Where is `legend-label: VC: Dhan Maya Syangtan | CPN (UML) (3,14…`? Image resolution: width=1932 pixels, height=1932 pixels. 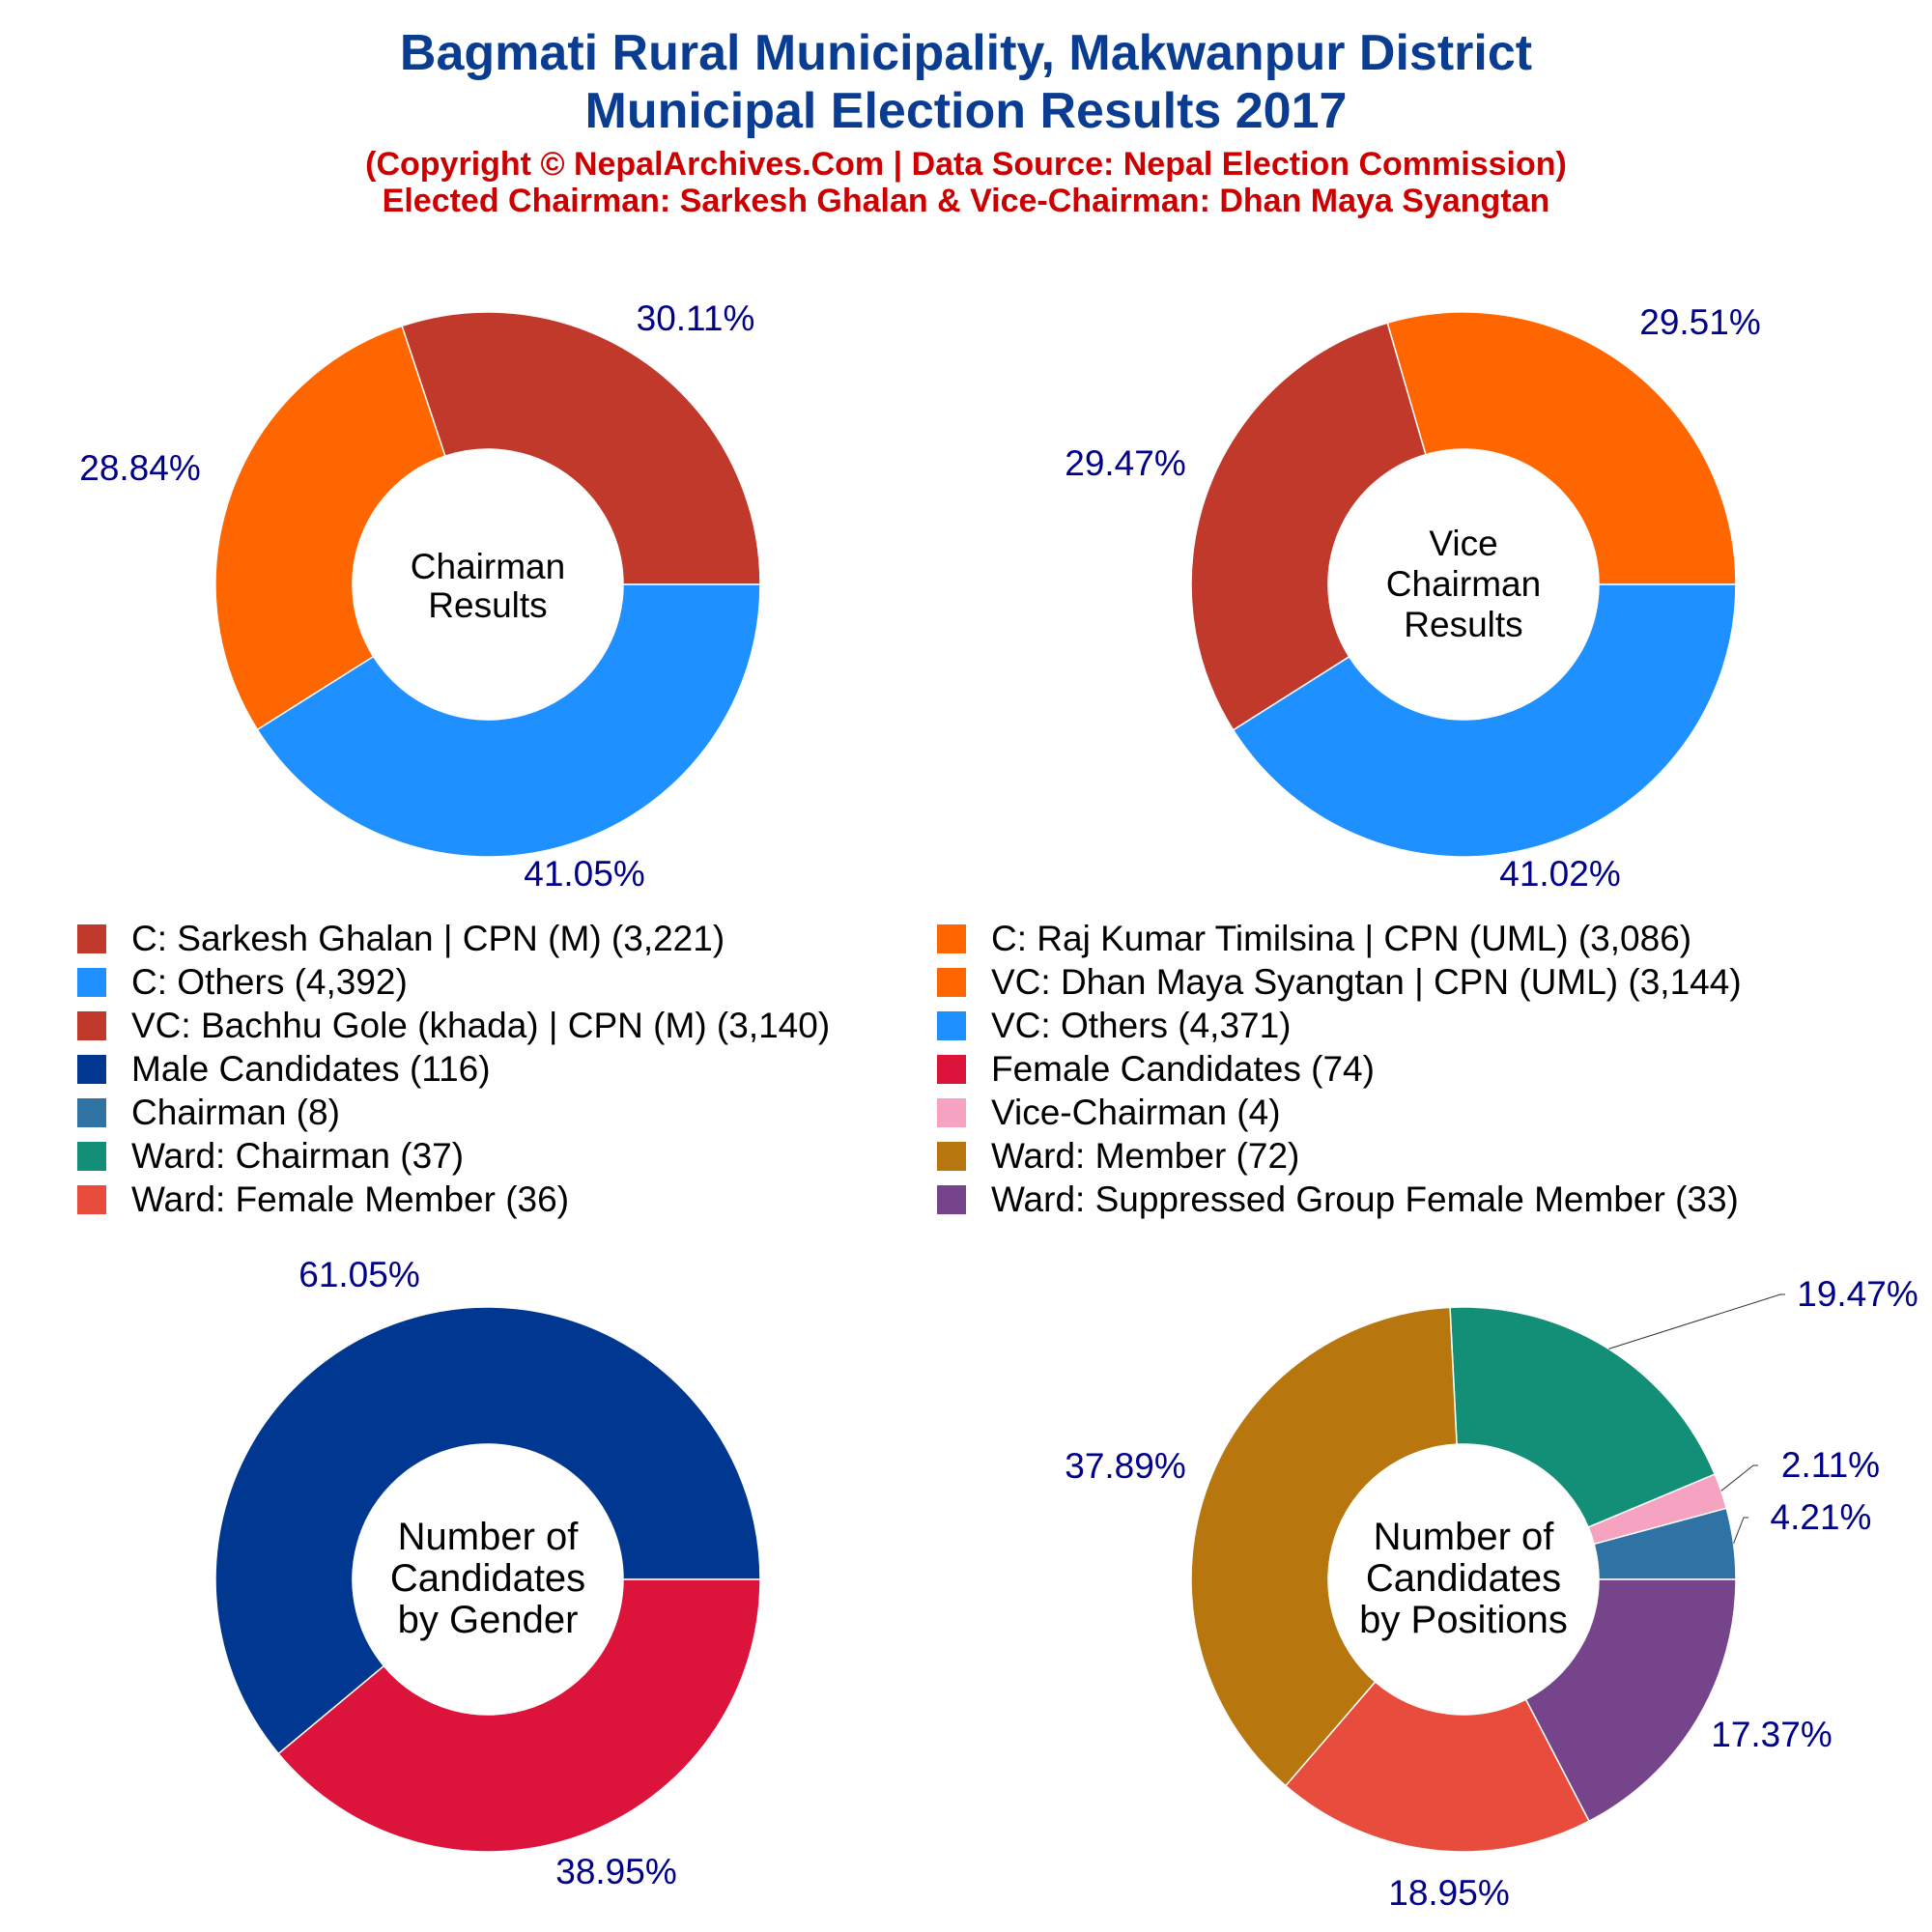 legend-label: VC: Dhan Maya Syangtan | CPN (UML) (3,14… is located at coordinates (1366, 982).